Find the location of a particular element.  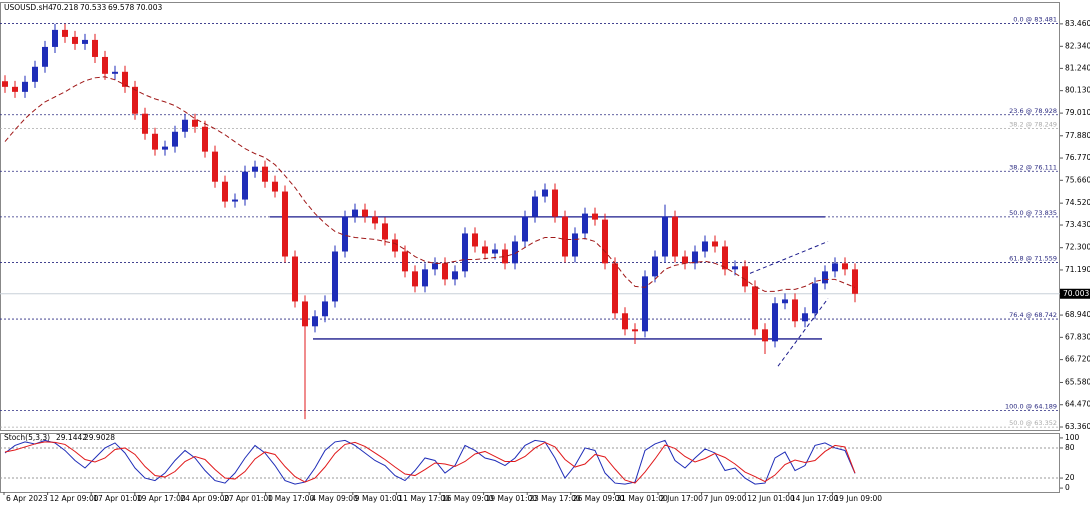

fib-label: 61.8 @ 71.559 is located at coordinates (1033, 259).